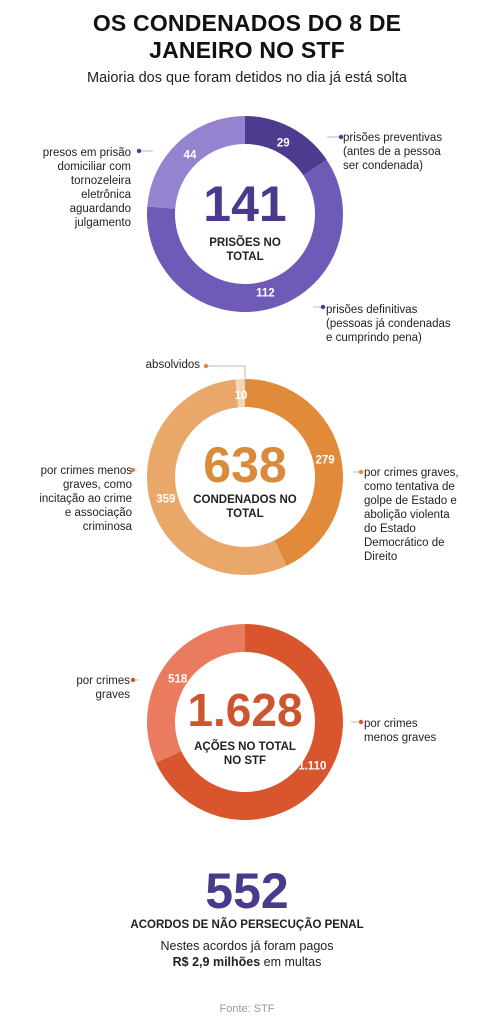  I want to click on page-title: OS CONDENADOS DO 8 DE JANEIRO NO STF, so click(247, 36).